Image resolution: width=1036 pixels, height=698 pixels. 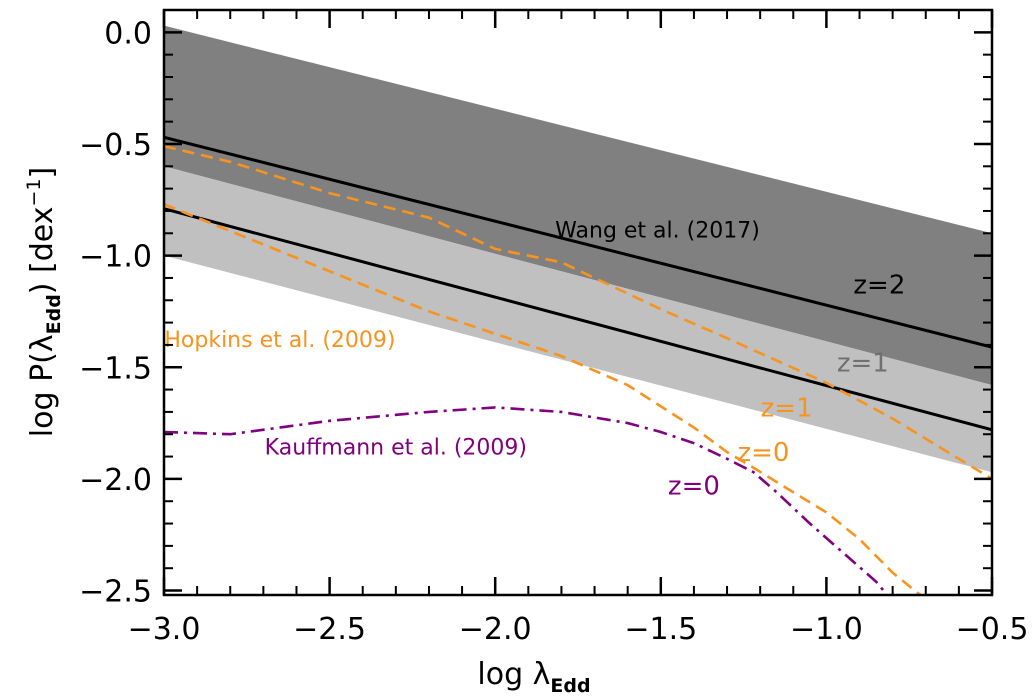 I want to click on y-axis-label: log P(λEdd) [dex−1], so click(x=44, y=302).